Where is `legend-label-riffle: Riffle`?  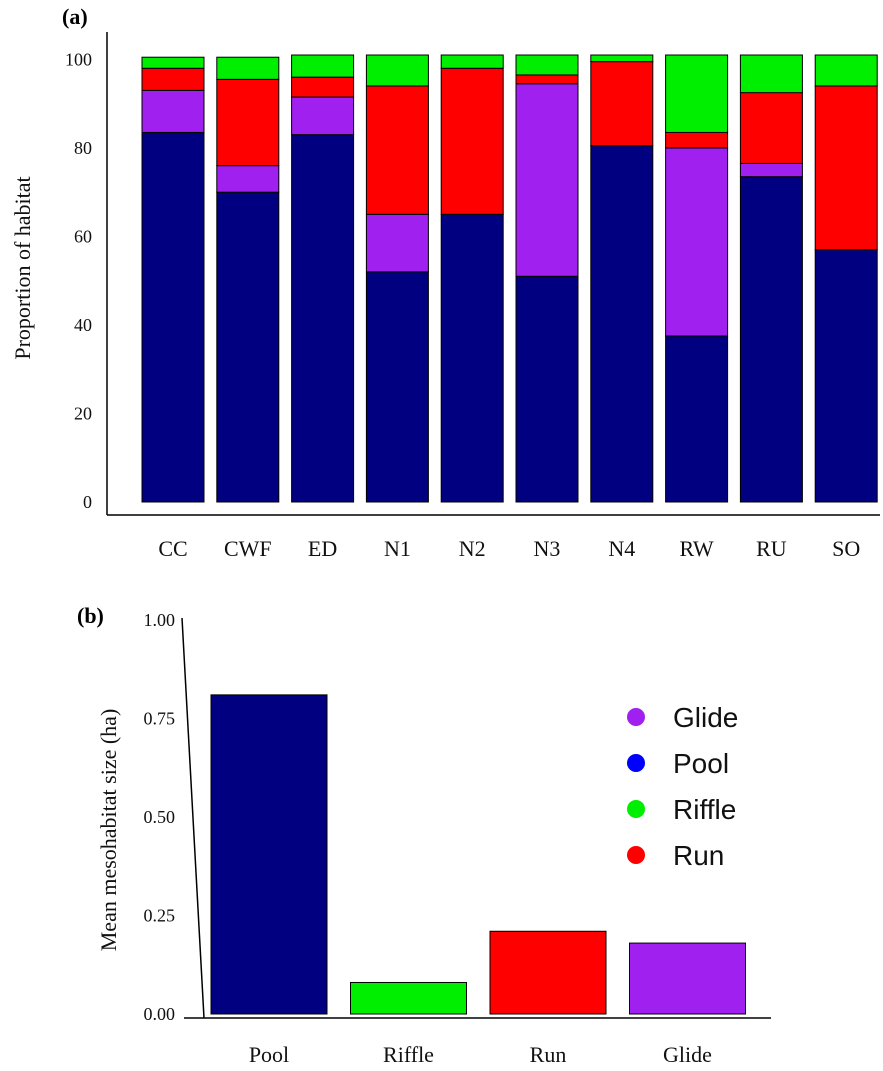 legend-label-riffle: Riffle is located at coordinates (704, 809).